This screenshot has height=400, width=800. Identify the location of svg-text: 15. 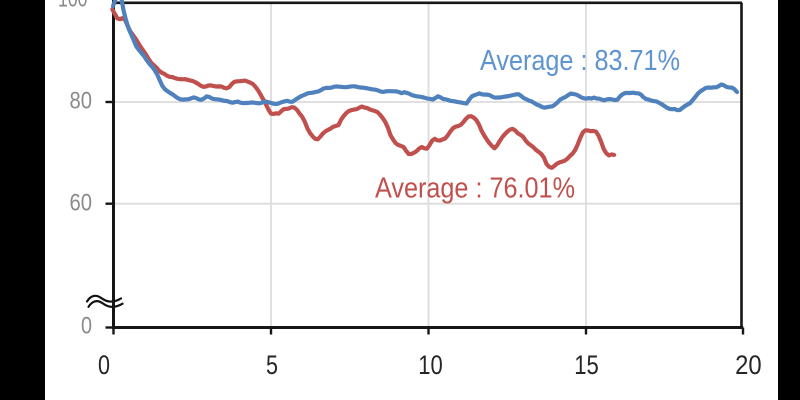
(586, 365).